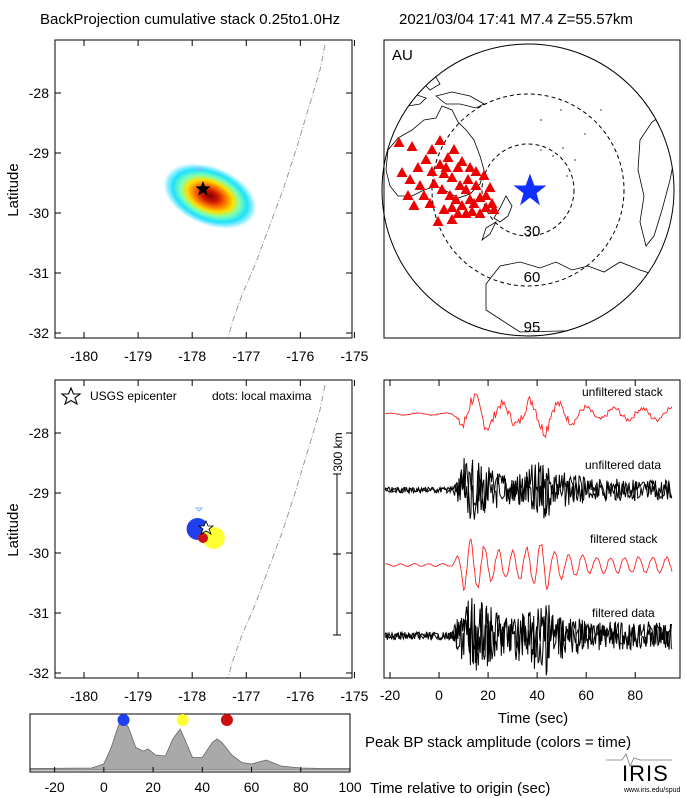 The width and height of the screenshot is (686, 798). I want to click on globe-nz-coast, so click(497, 218).